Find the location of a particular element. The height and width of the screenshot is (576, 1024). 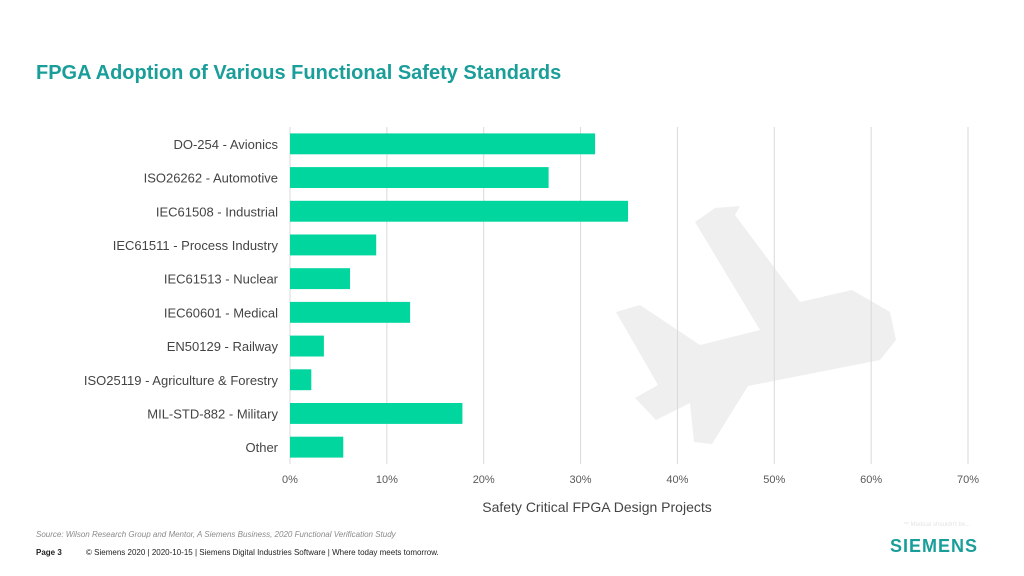

category-label: ISO25119 - Agriculture & Forestry is located at coordinates (181, 380).